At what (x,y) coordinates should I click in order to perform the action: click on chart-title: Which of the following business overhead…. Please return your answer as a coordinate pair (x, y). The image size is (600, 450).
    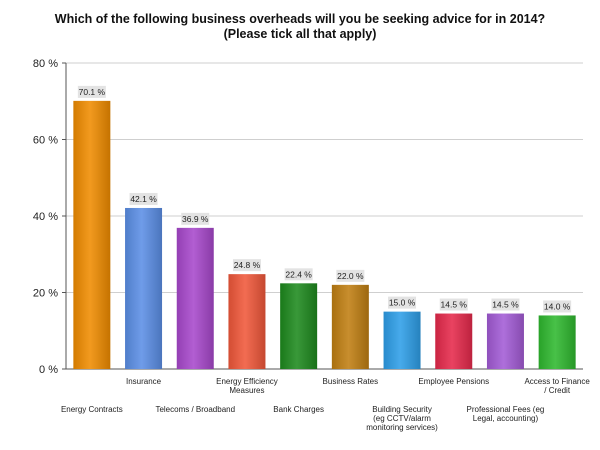
    Looking at the image, I should click on (300, 27).